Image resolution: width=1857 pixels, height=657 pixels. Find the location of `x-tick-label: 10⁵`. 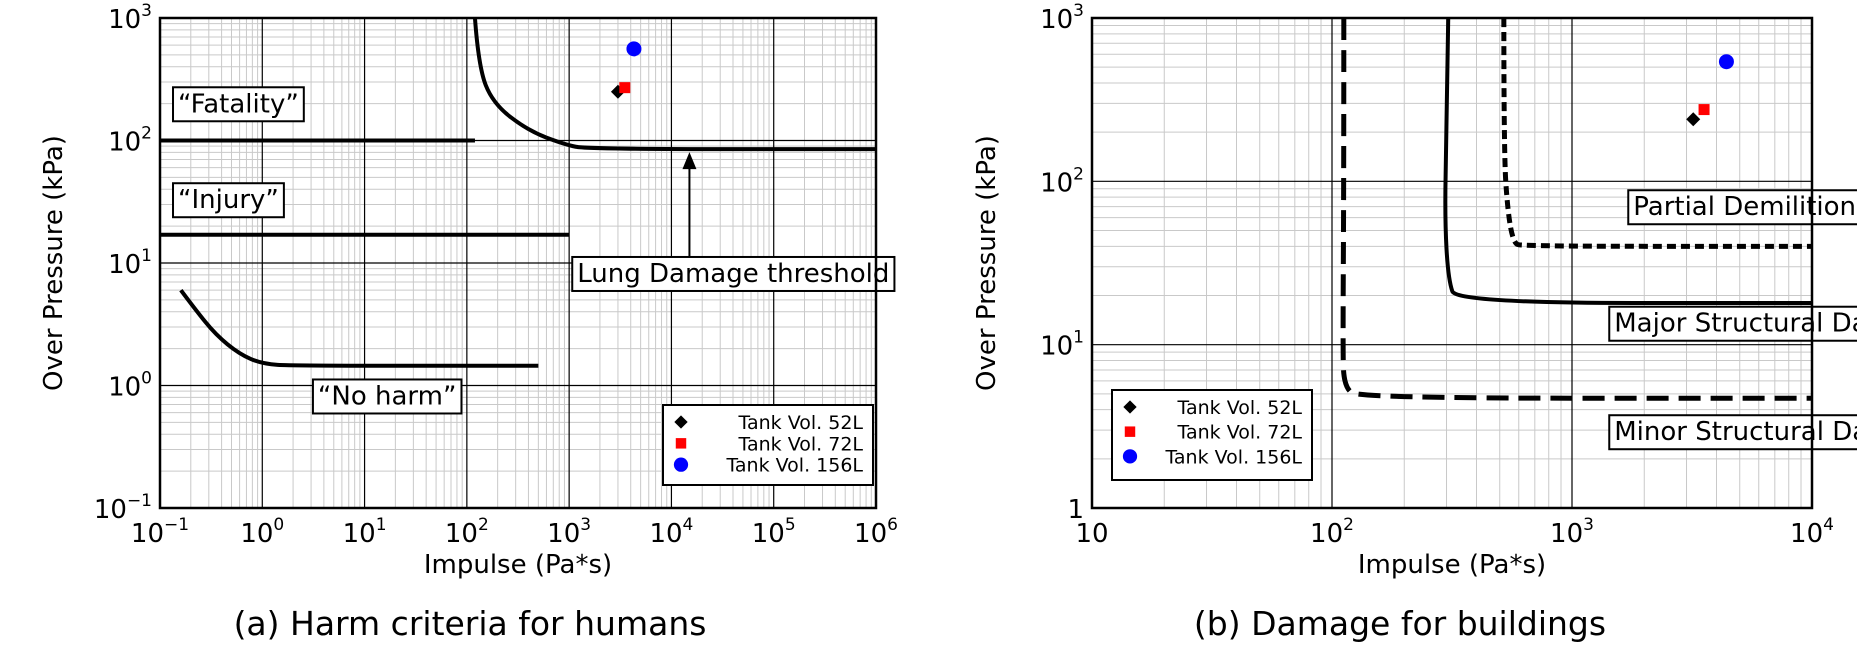

x-tick-label: 10⁵ is located at coordinates (774, 532).